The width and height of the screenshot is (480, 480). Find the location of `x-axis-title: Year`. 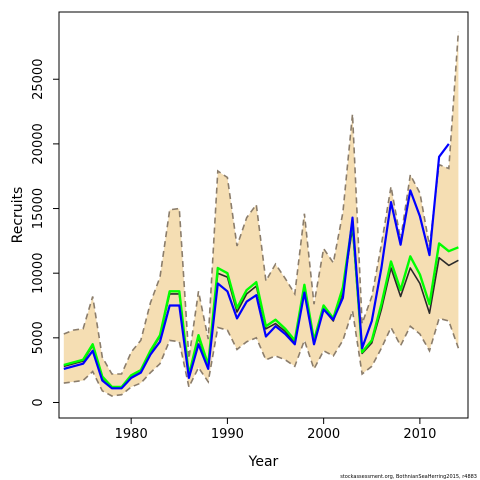

x-axis-title: Year is located at coordinates (263, 462).